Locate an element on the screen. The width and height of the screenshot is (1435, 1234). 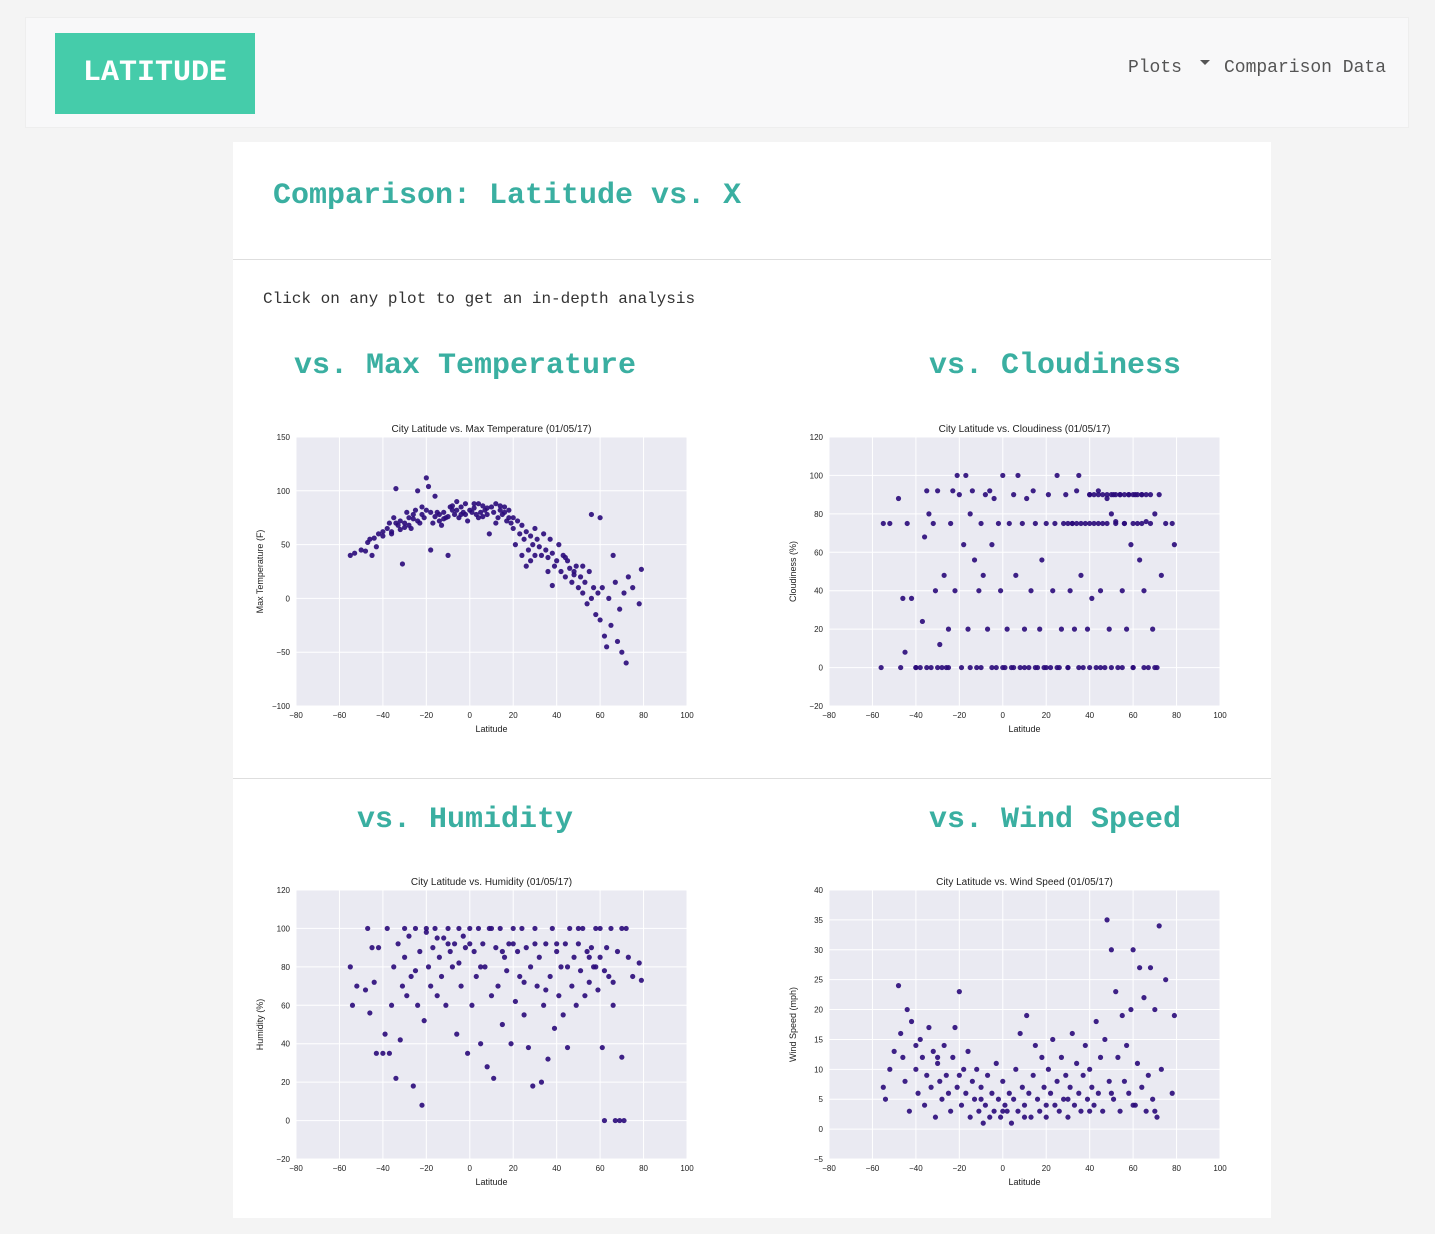
plot-area is located at coordinates (491, 1024).